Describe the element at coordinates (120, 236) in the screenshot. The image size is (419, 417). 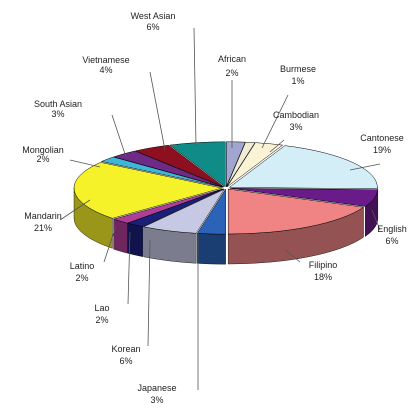
I see `slice-side-latino` at that location.